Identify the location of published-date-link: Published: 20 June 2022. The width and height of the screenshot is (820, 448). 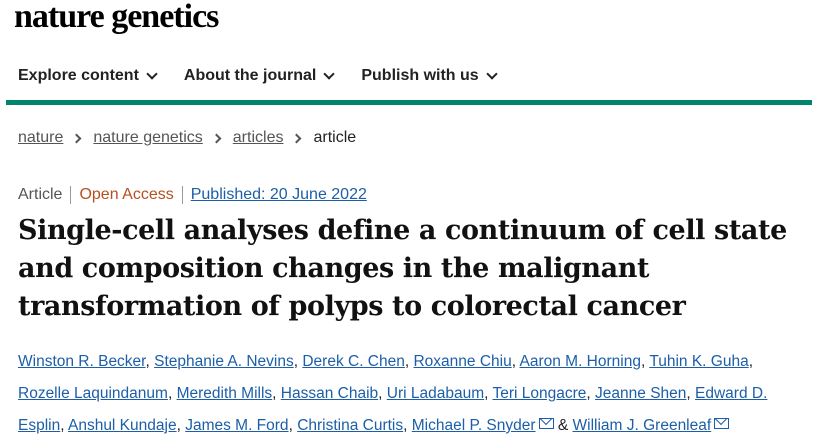
(278, 194).